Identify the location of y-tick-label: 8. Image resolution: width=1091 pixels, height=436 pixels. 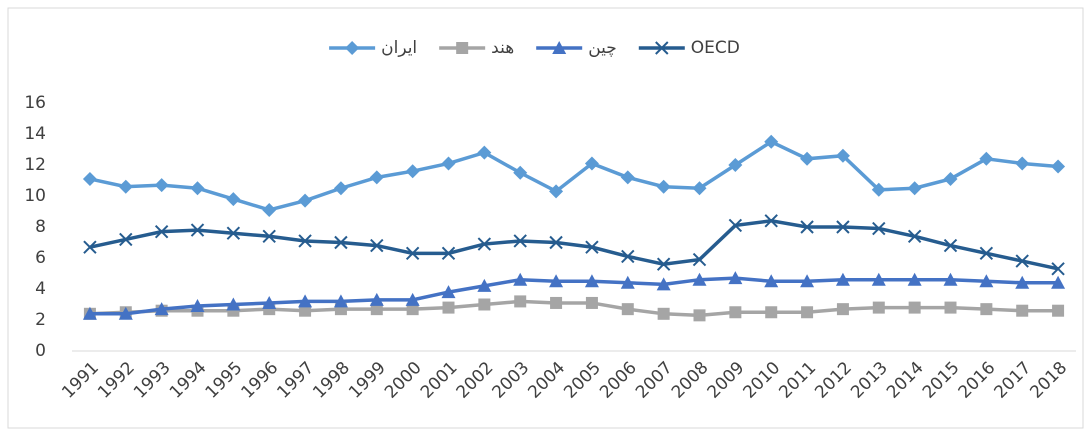
(40, 227).